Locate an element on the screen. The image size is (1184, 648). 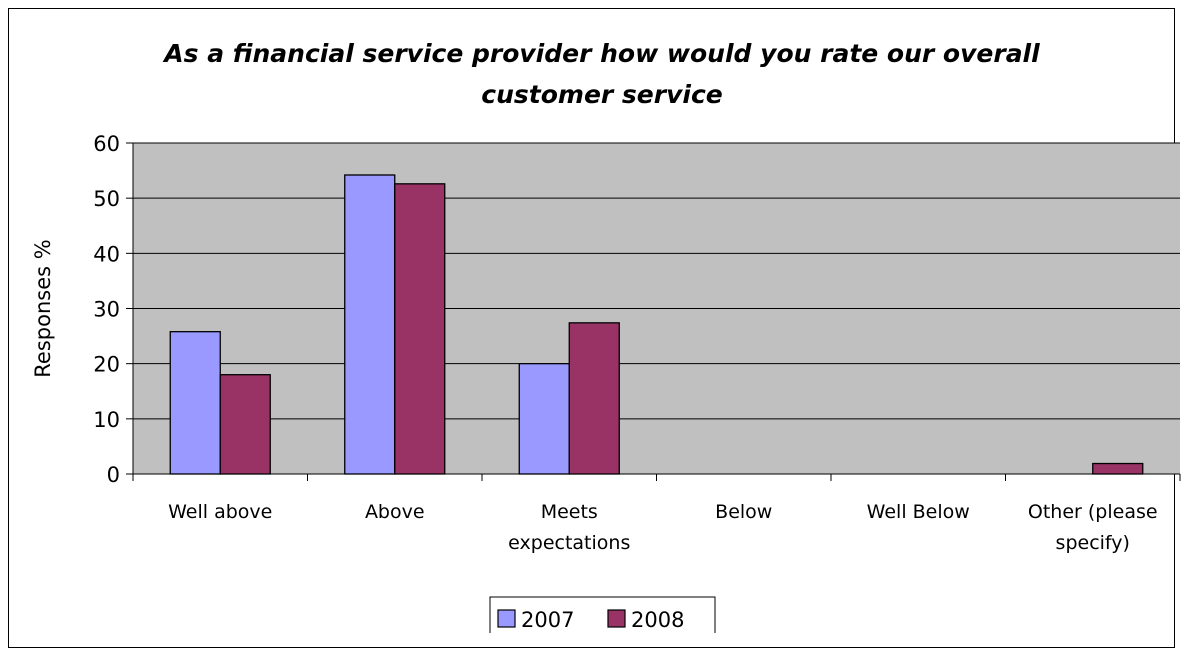
legend-swatch-2007 is located at coordinates (506, 618).